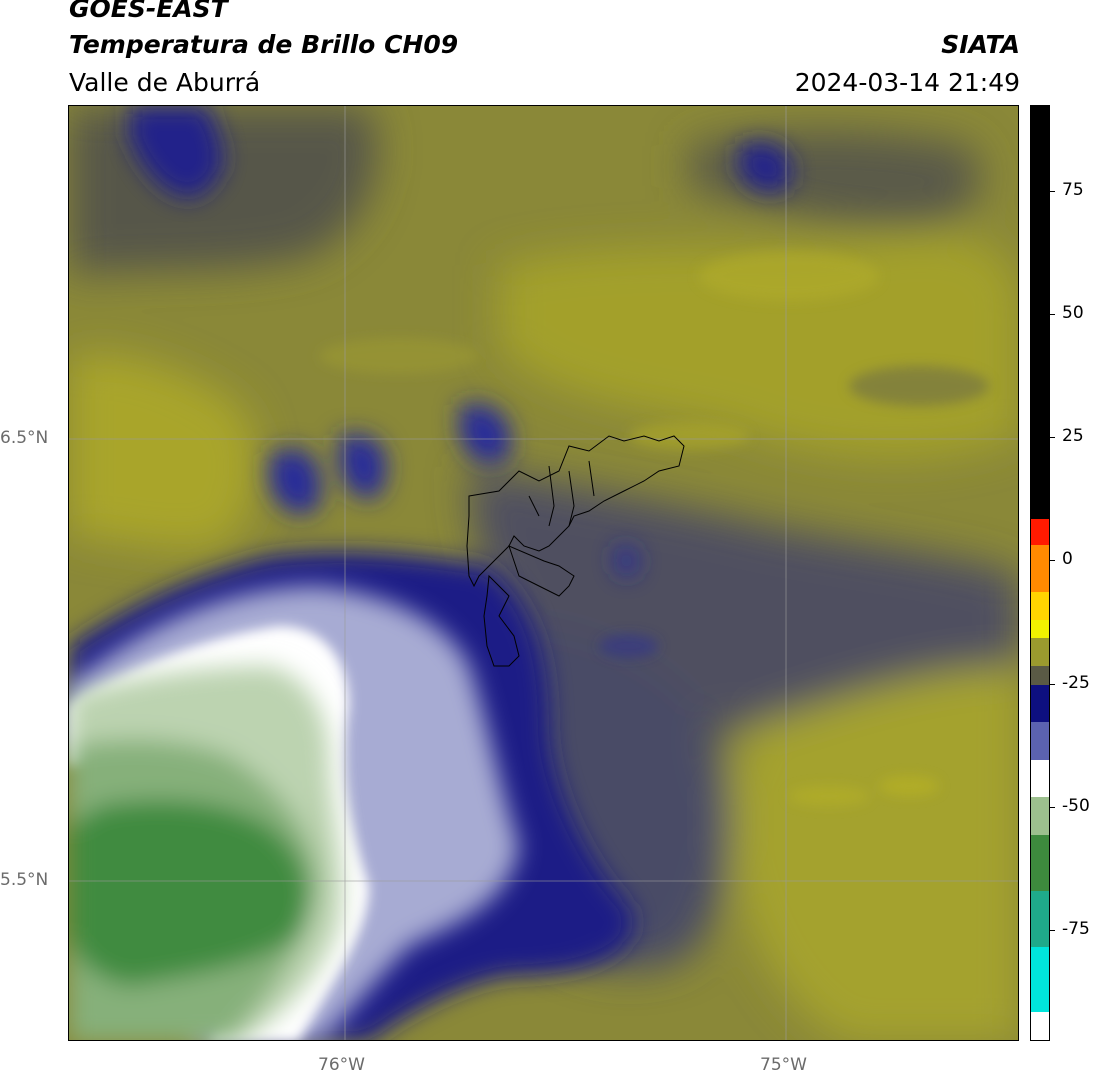  I want to click on boundary-internal, so click(561, 493).